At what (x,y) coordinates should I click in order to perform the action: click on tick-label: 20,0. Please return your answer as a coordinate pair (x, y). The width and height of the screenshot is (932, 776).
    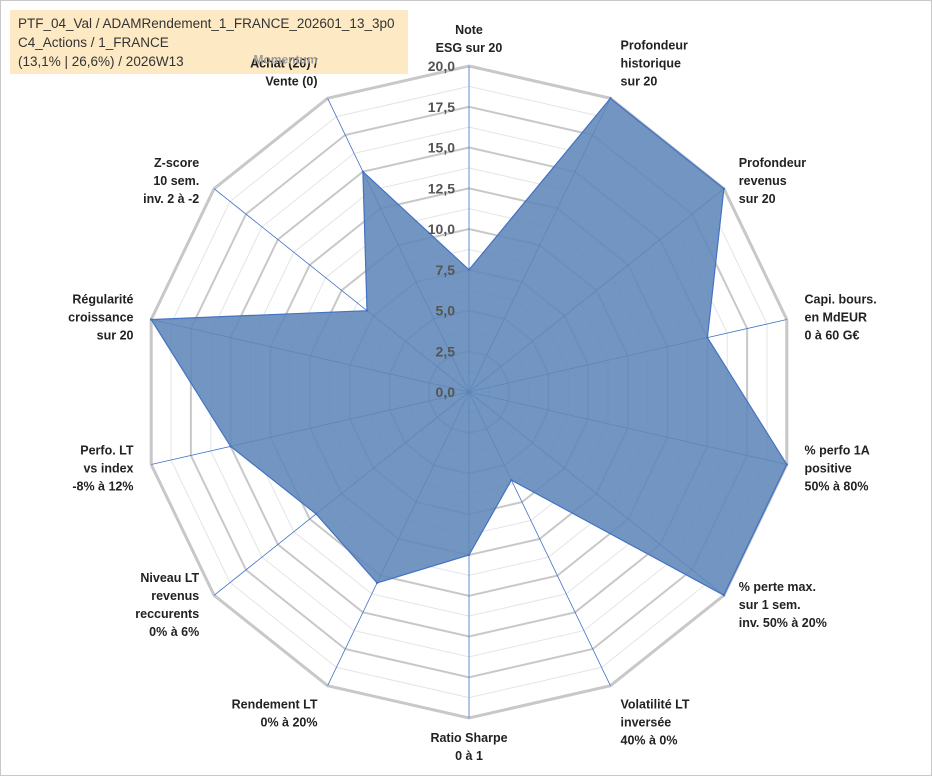
    Looking at the image, I should click on (441, 66).